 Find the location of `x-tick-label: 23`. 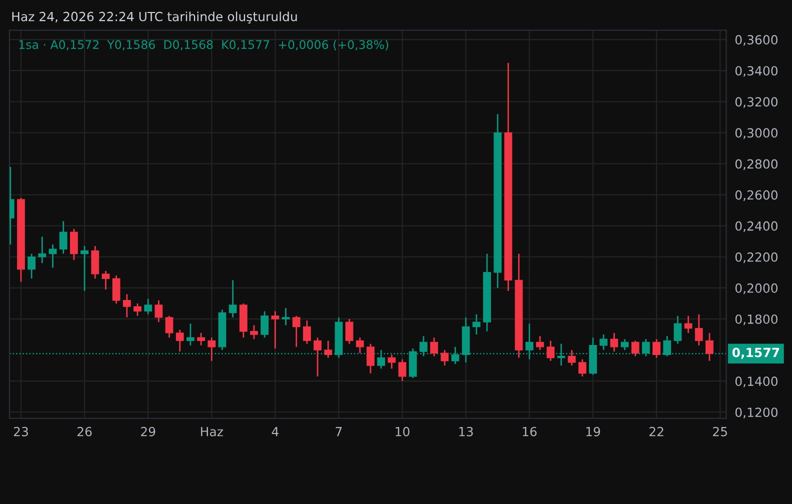

x-tick-label: 23 is located at coordinates (21, 431).